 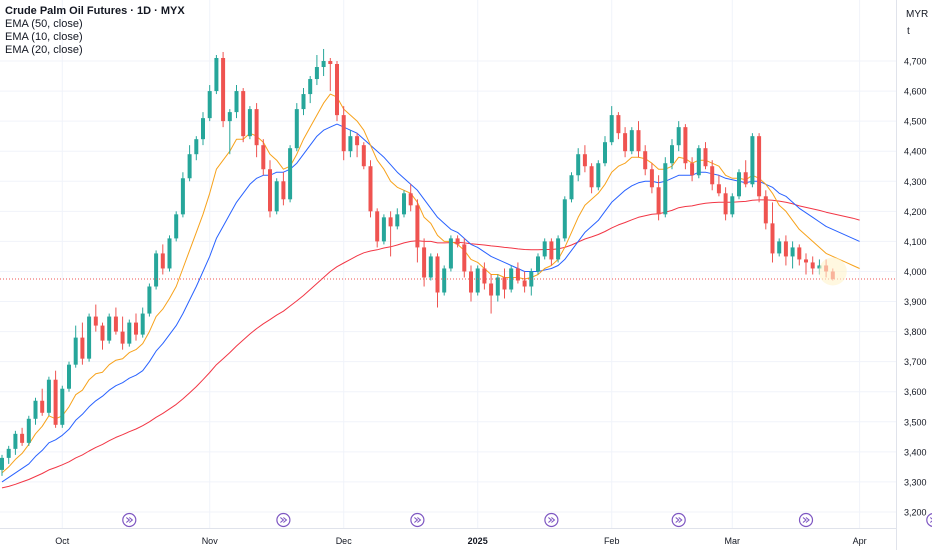 What do you see at coordinates (914, 22) in the screenshot?
I see `currency-selector: MYR t` at bounding box center [914, 22].